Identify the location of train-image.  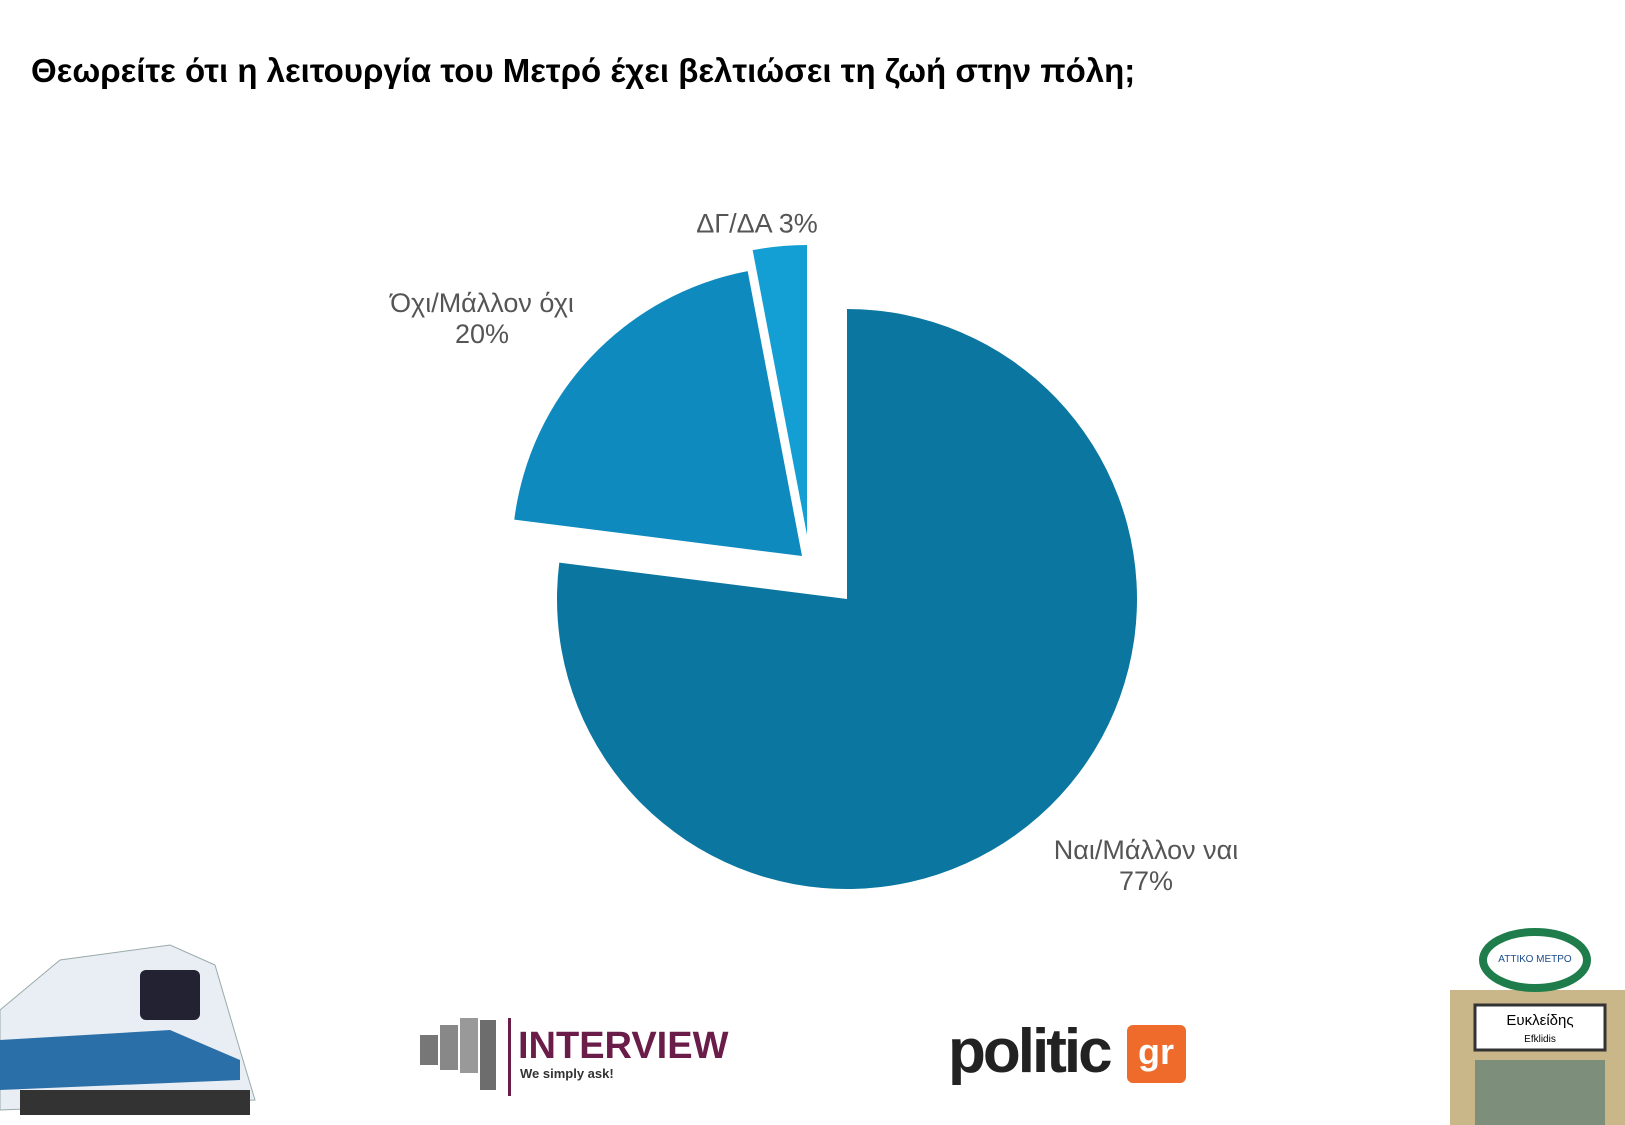
(128, 1029).